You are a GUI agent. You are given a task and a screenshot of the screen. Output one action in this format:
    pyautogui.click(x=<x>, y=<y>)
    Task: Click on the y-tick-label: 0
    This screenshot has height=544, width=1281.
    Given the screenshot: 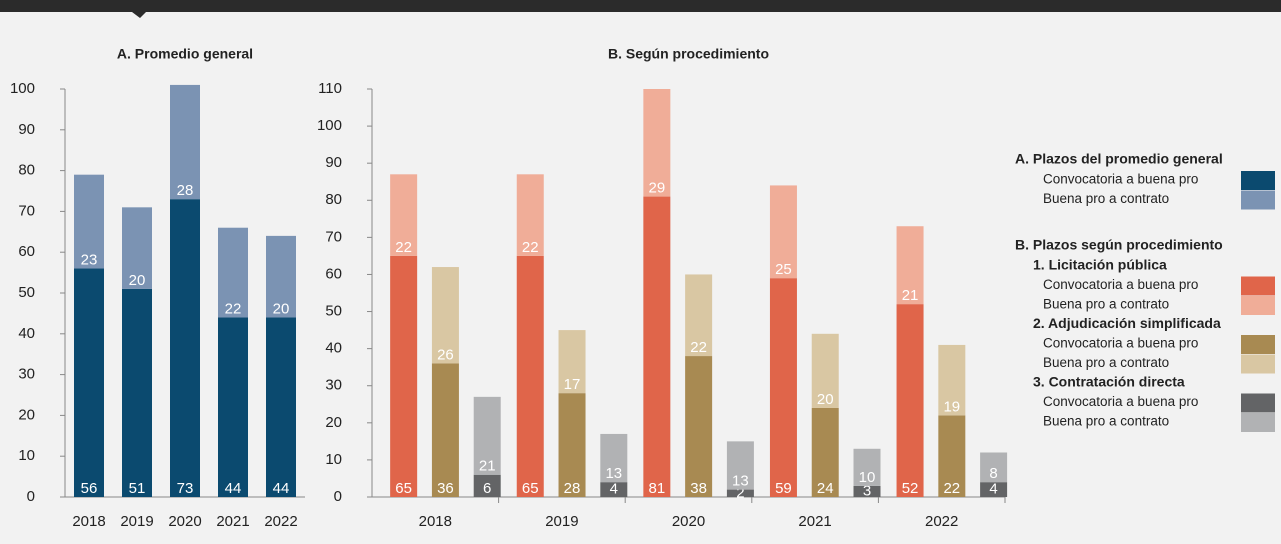 What is the action you would take?
    pyautogui.click(x=31, y=496)
    